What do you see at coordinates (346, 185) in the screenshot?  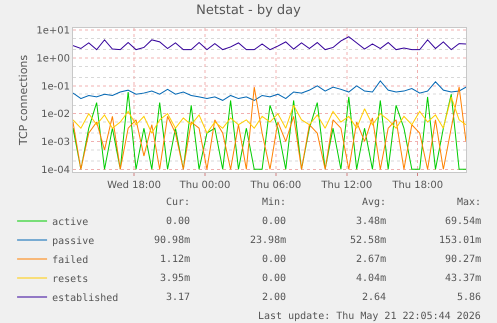 I see `x-tick-label: Thu 12:00` at bounding box center [346, 185].